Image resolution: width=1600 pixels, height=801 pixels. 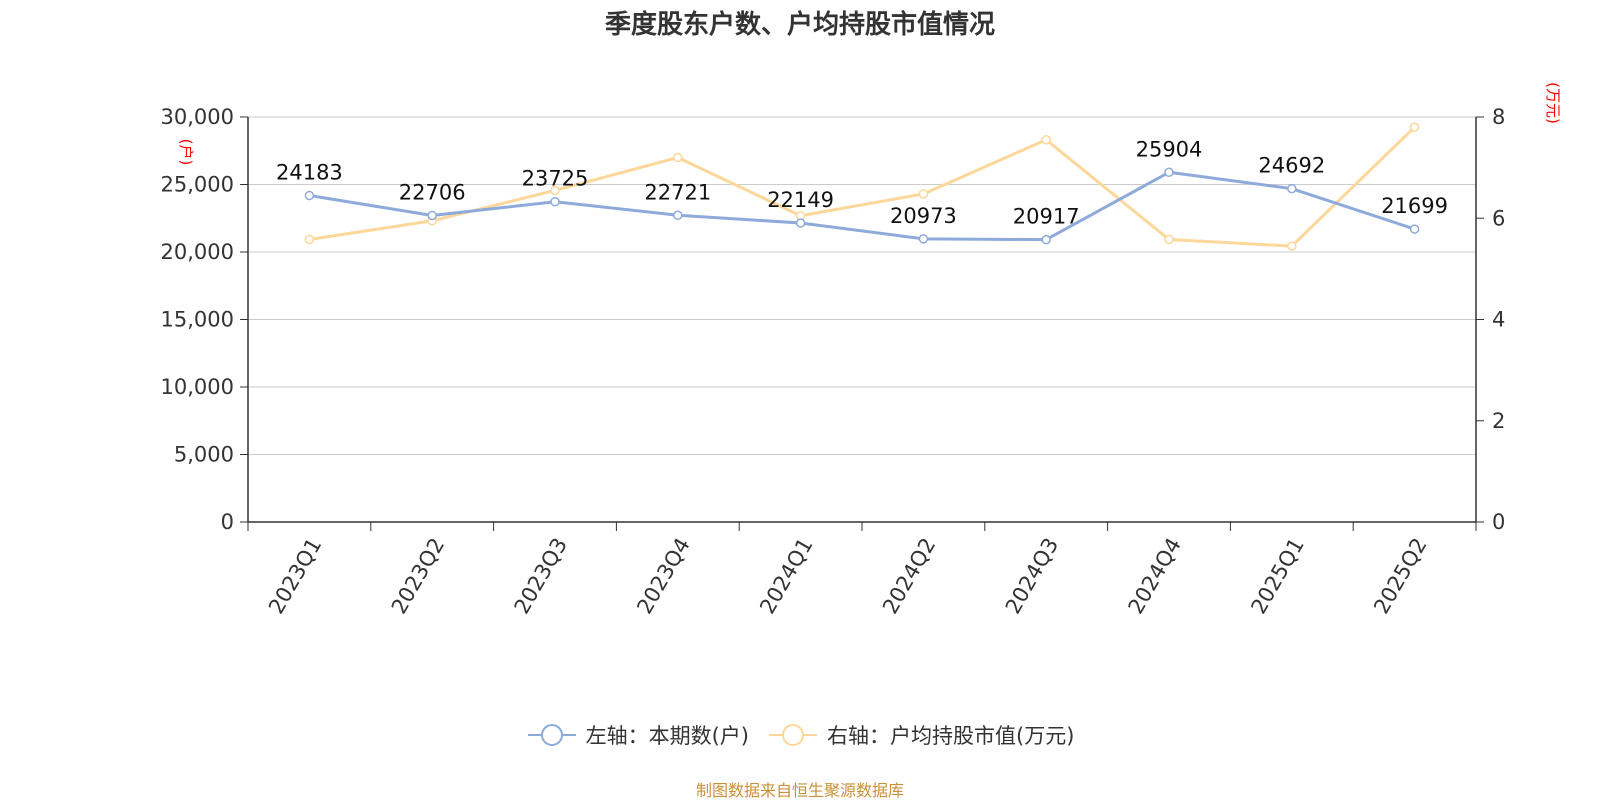 What do you see at coordinates (800, 200) in the screenshot?
I see `data-label: 22149` at bounding box center [800, 200].